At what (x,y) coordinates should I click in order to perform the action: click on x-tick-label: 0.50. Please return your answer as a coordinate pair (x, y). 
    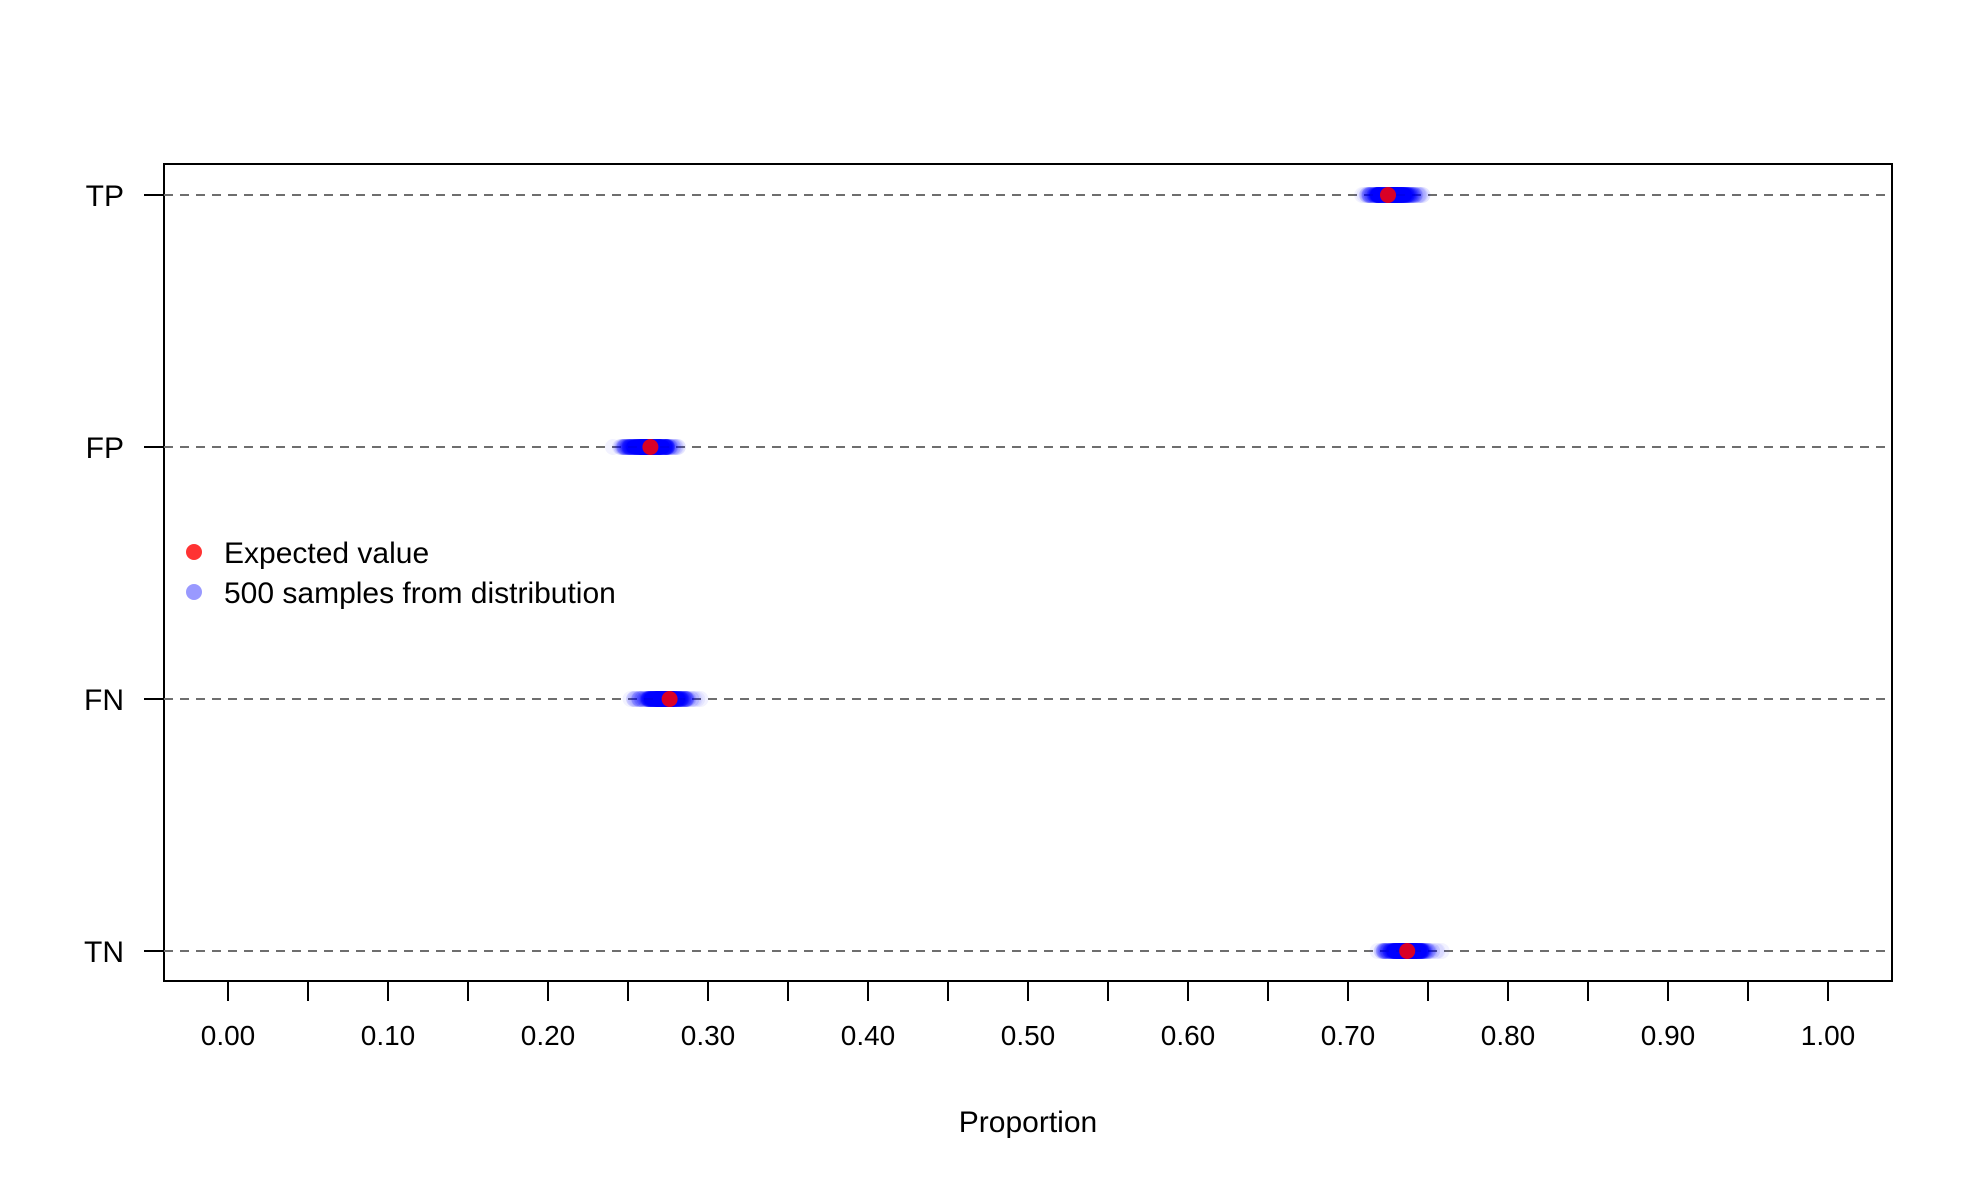
    Looking at the image, I should click on (1028, 1035).